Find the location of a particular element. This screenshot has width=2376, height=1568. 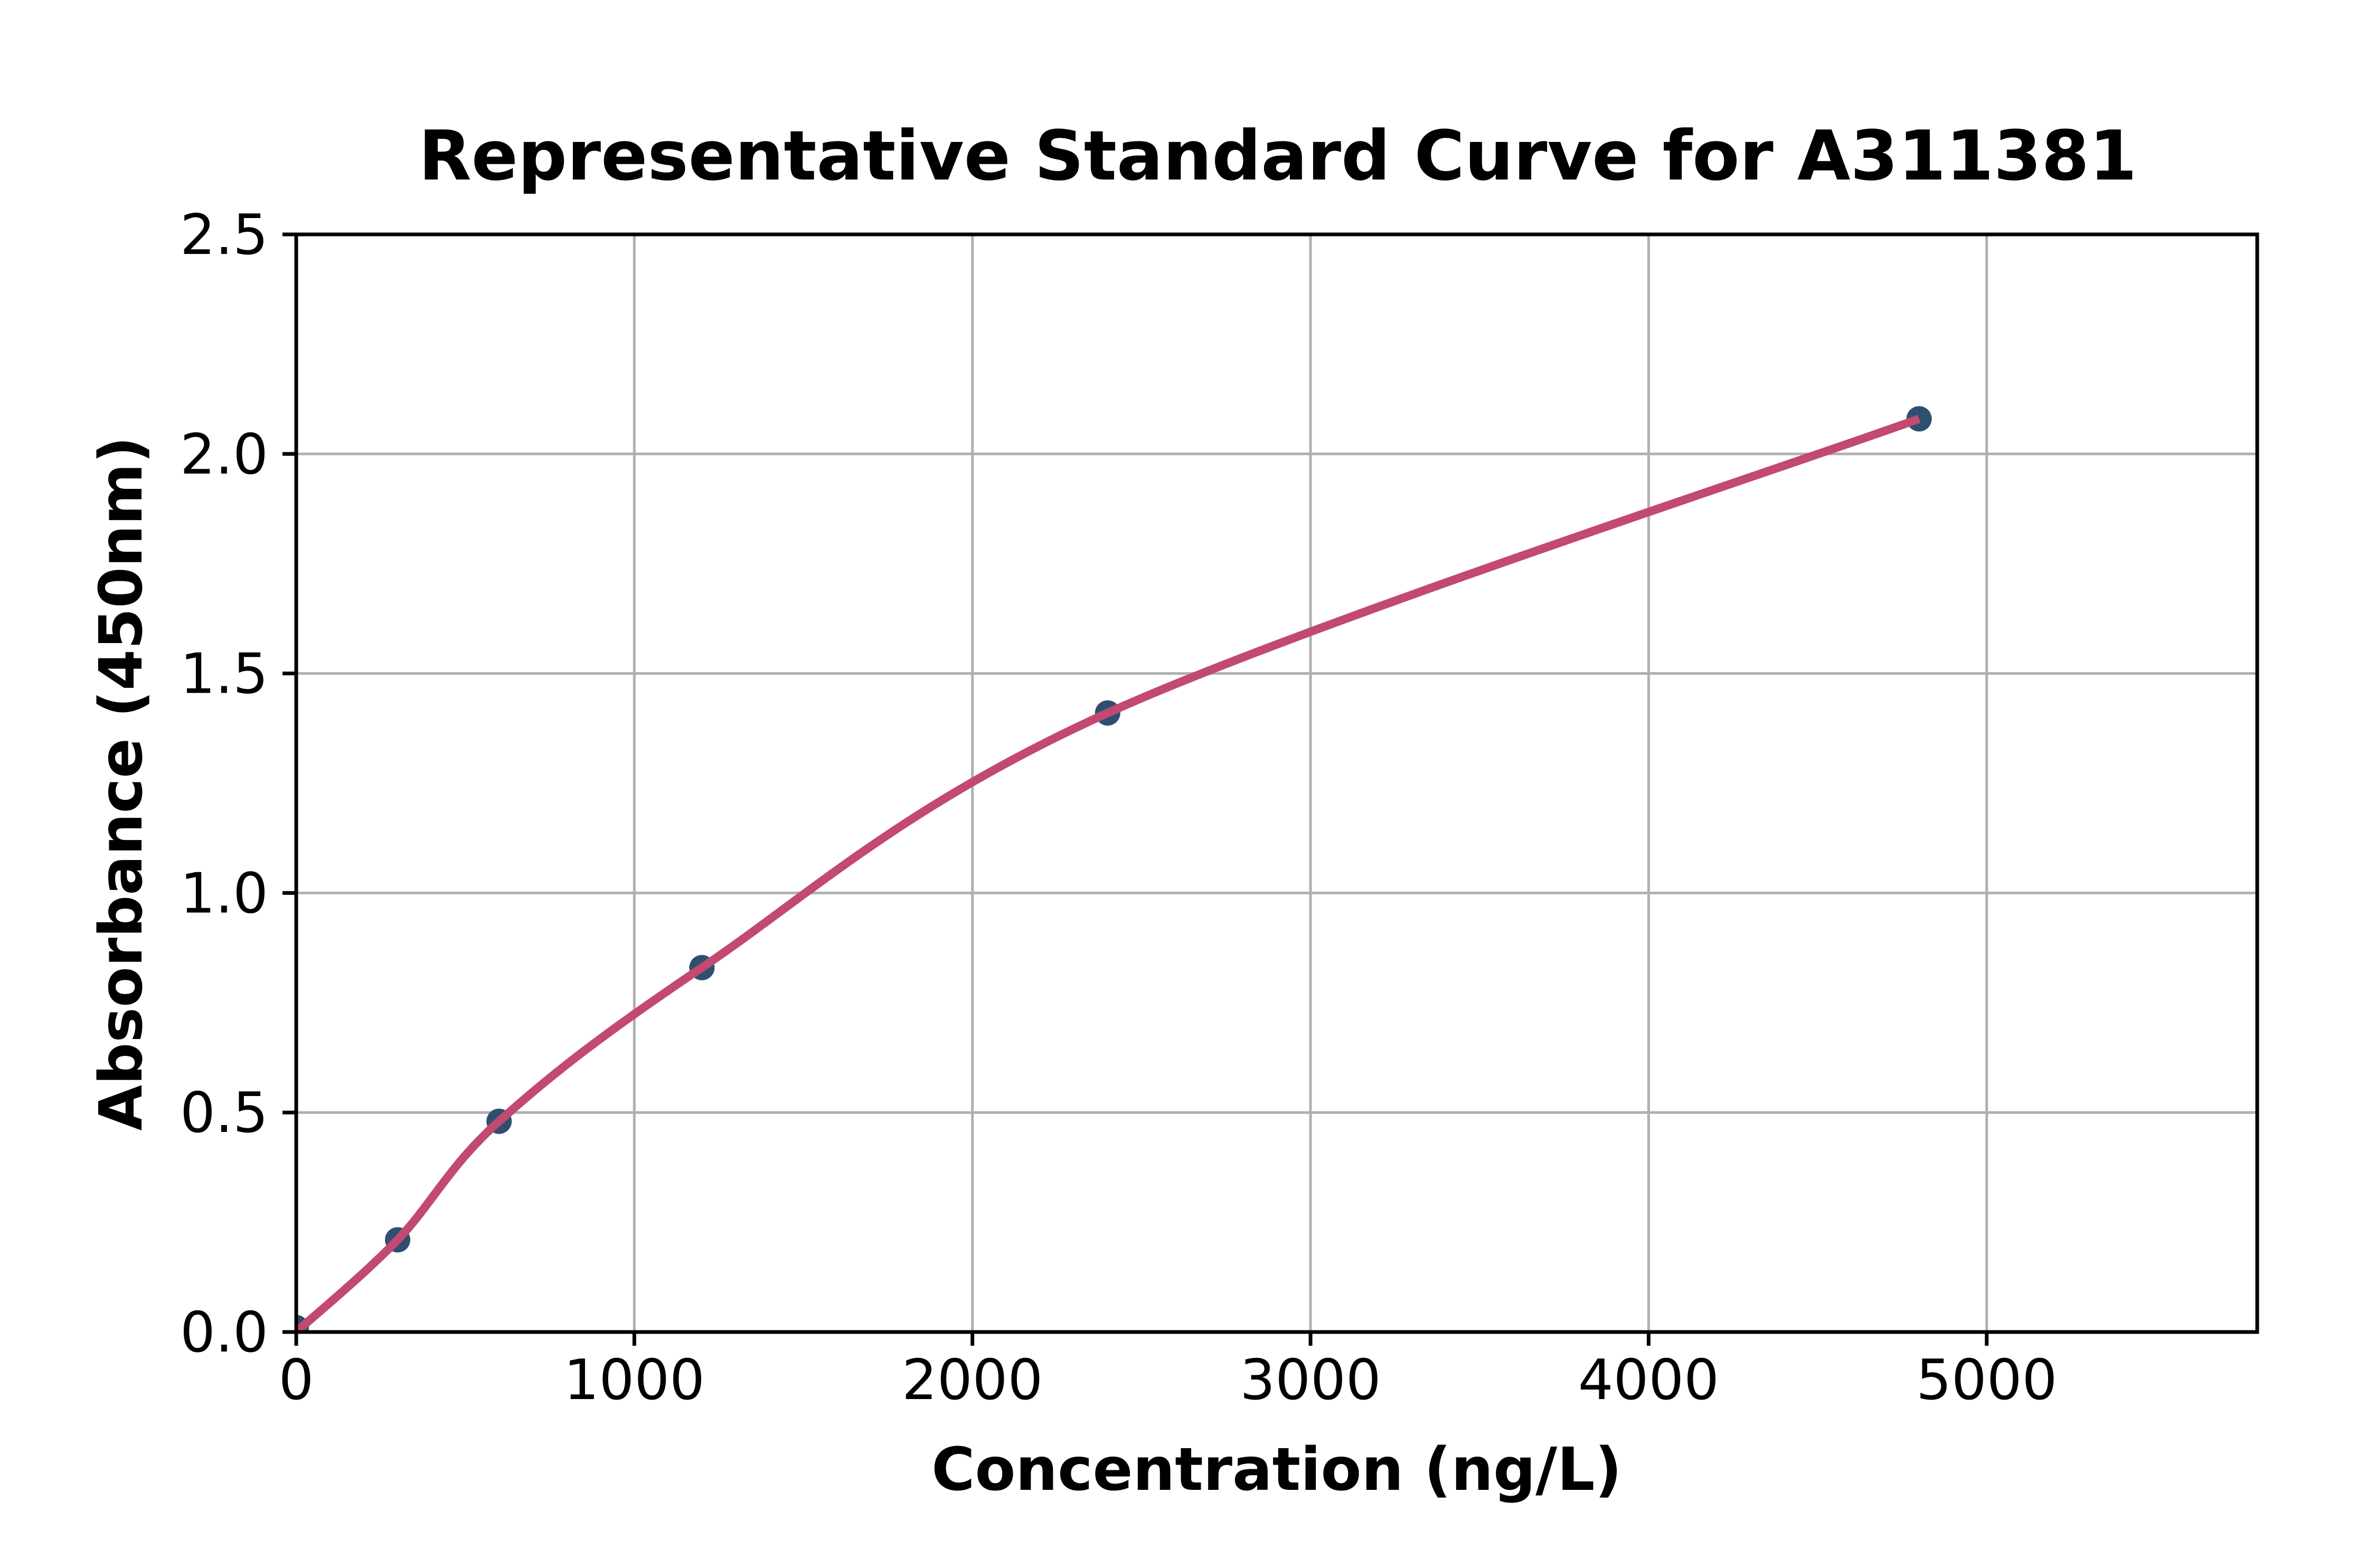

y-tick-label: 0.0 is located at coordinates (224, 1333).